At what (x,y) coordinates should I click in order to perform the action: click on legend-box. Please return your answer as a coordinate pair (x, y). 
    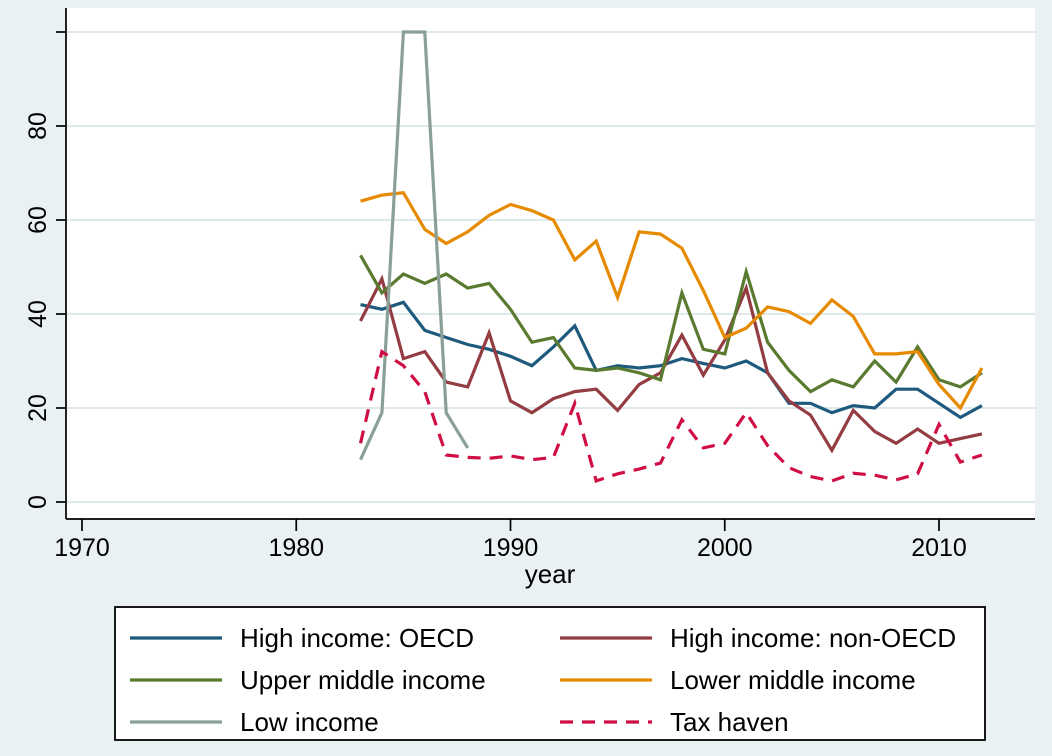
    Looking at the image, I should click on (550, 673).